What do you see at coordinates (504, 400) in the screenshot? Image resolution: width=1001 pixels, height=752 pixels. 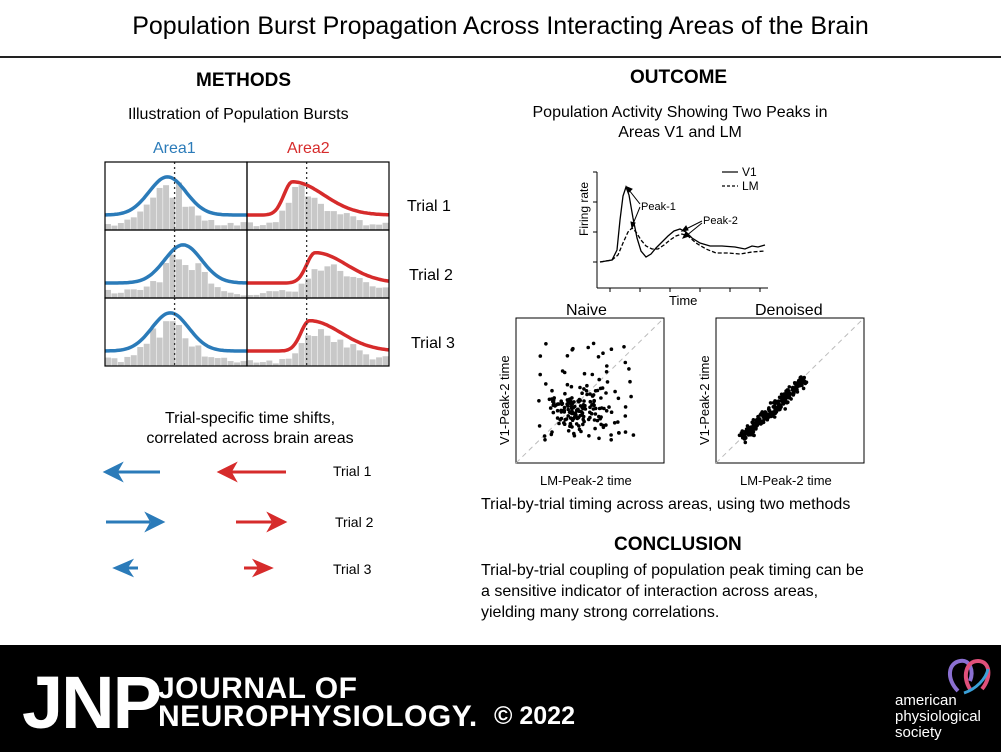 I see `naive-ylabel: V1-Peak-2 time` at bounding box center [504, 400].